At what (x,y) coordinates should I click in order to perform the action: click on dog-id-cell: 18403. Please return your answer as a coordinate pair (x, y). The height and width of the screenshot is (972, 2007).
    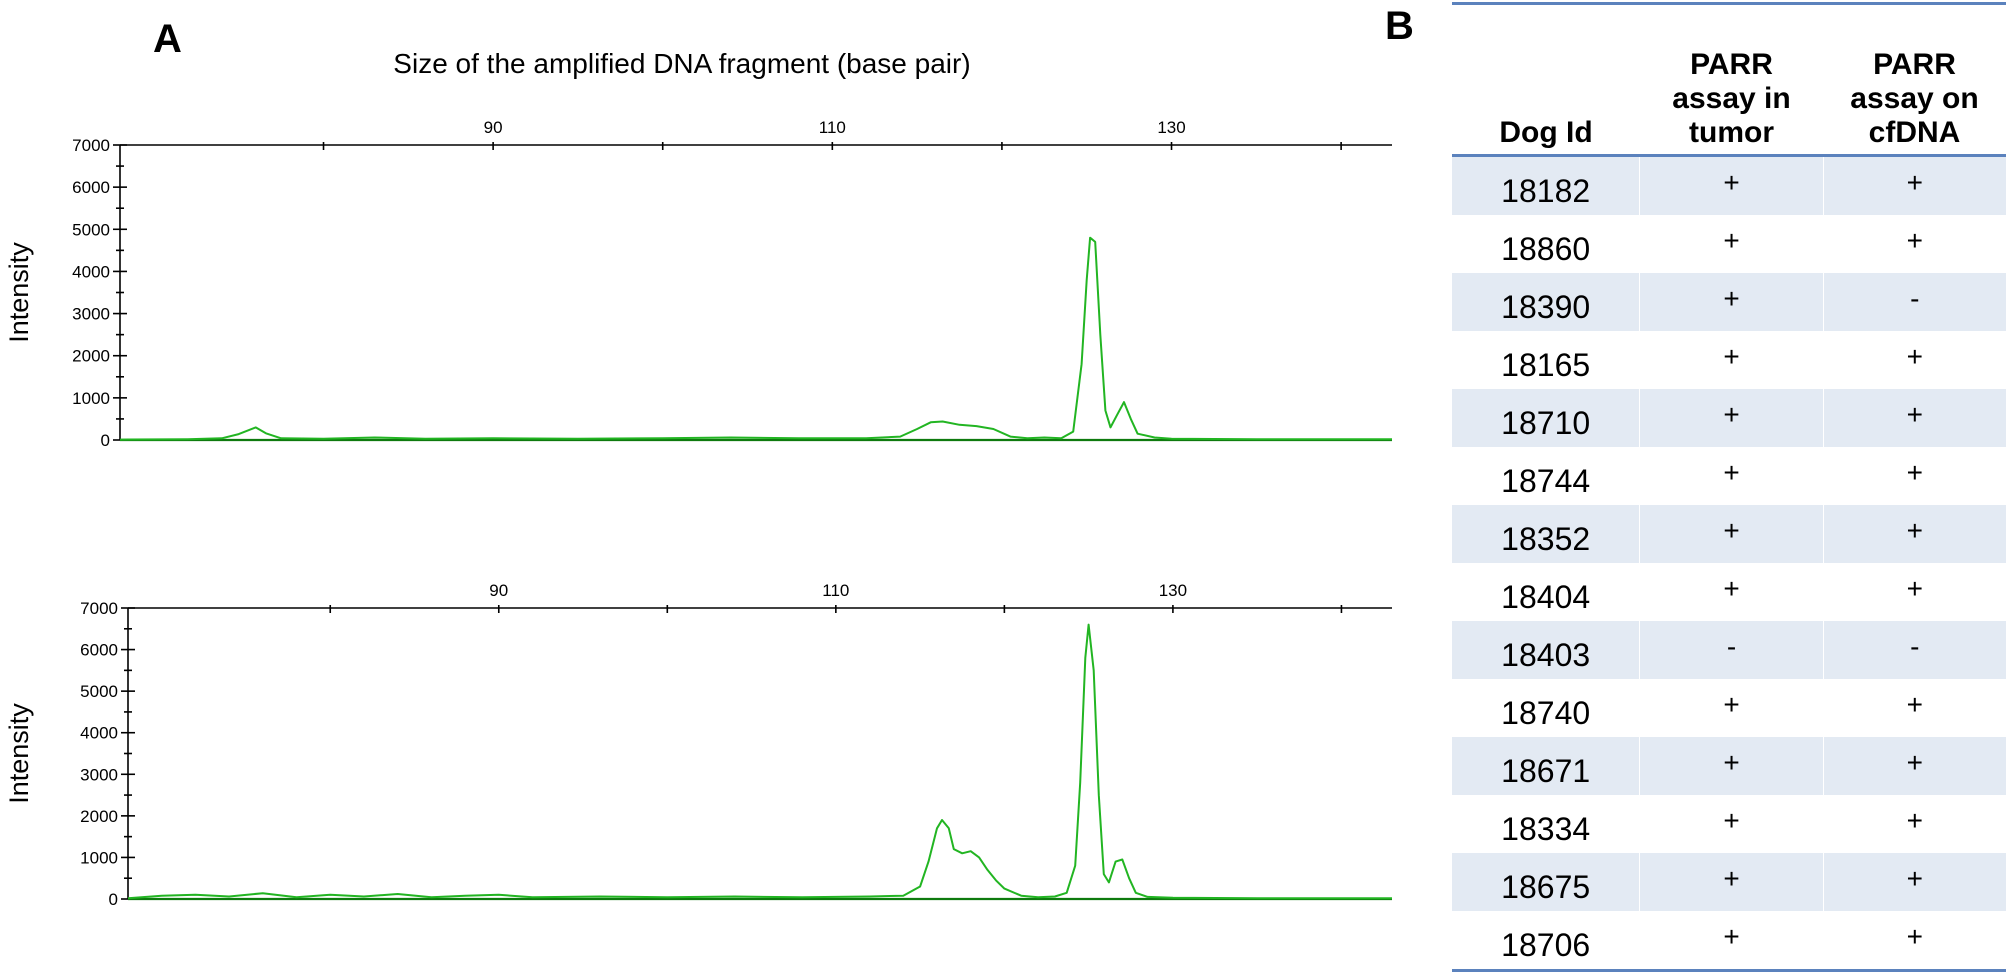
    Looking at the image, I should click on (1546, 654).